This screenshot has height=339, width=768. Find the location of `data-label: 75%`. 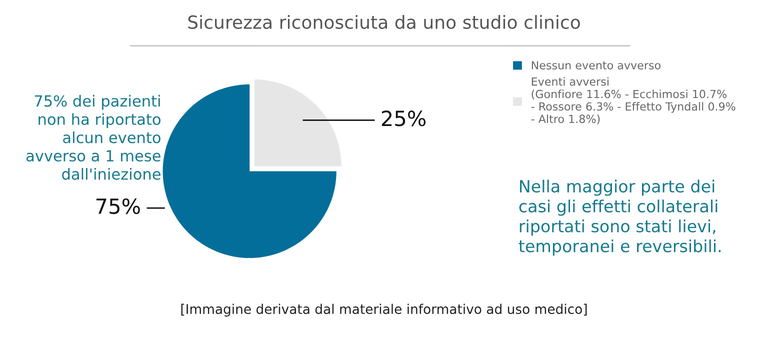

data-label: 75% is located at coordinates (118, 206).